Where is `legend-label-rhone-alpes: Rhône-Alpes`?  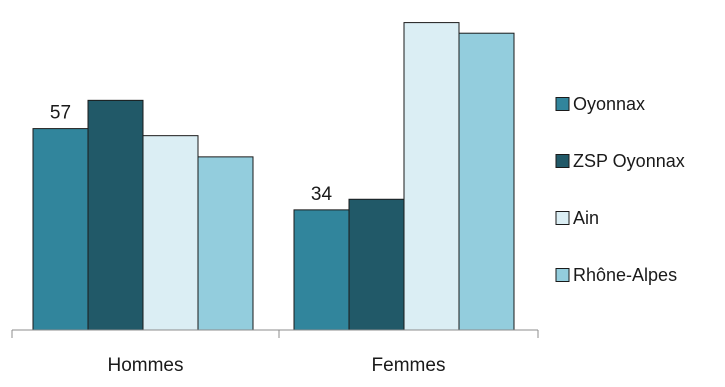
legend-label-rhone-alpes: Rhône-Alpes is located at coordinates (625, 275).